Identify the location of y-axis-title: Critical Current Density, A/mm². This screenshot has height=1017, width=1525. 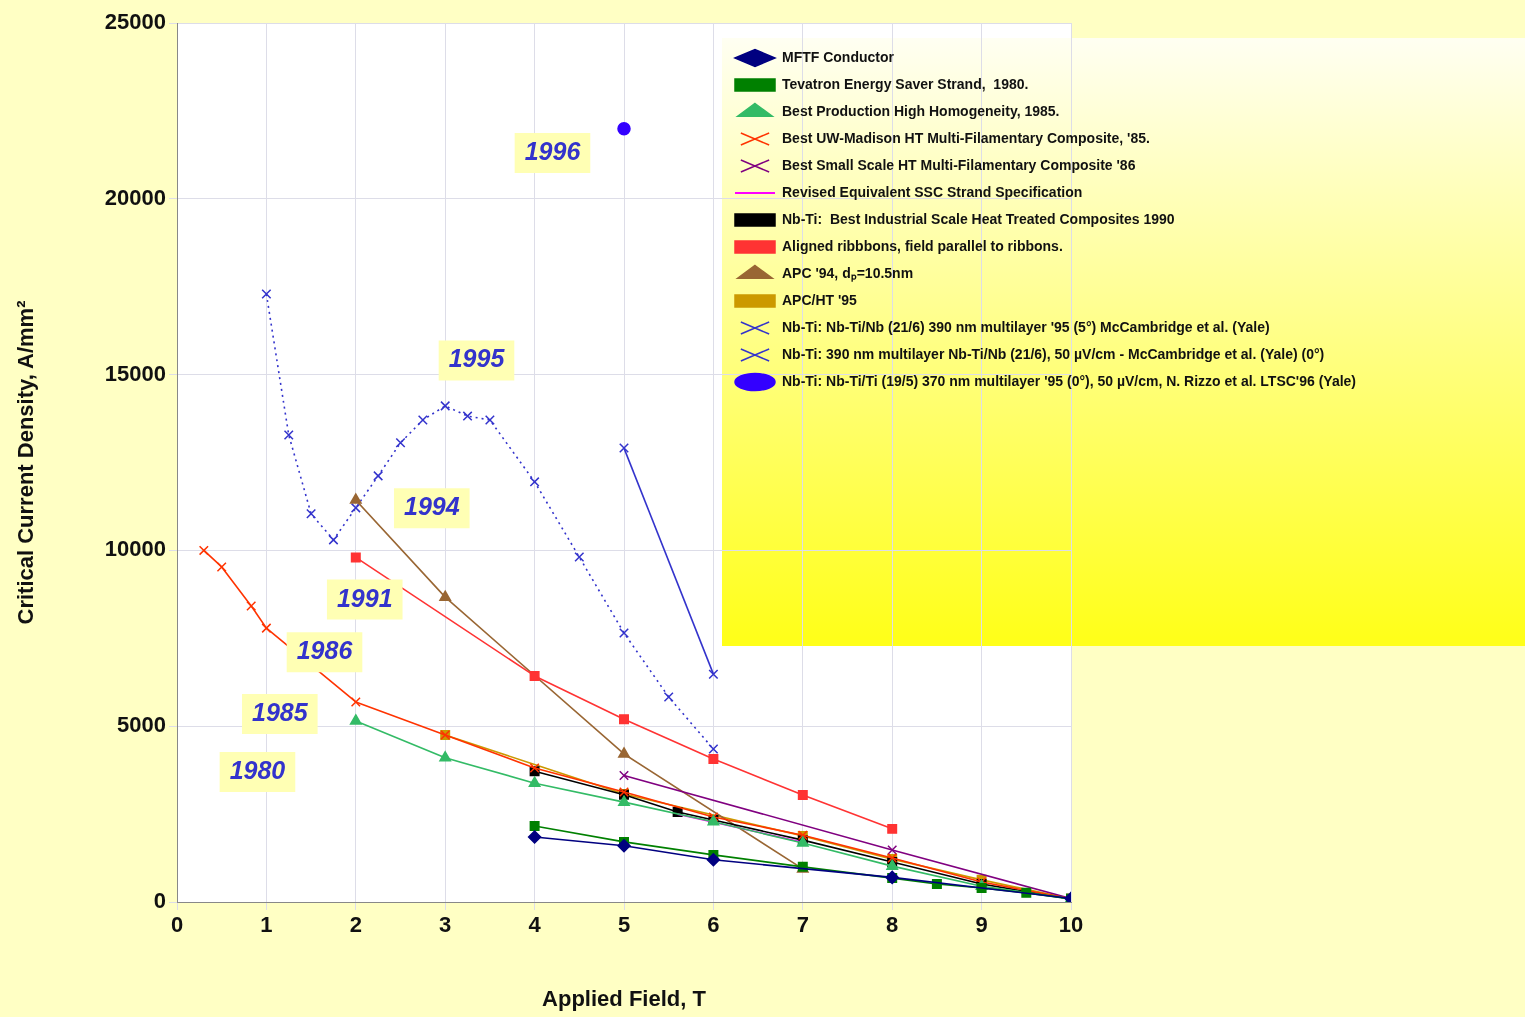
(26, 462).